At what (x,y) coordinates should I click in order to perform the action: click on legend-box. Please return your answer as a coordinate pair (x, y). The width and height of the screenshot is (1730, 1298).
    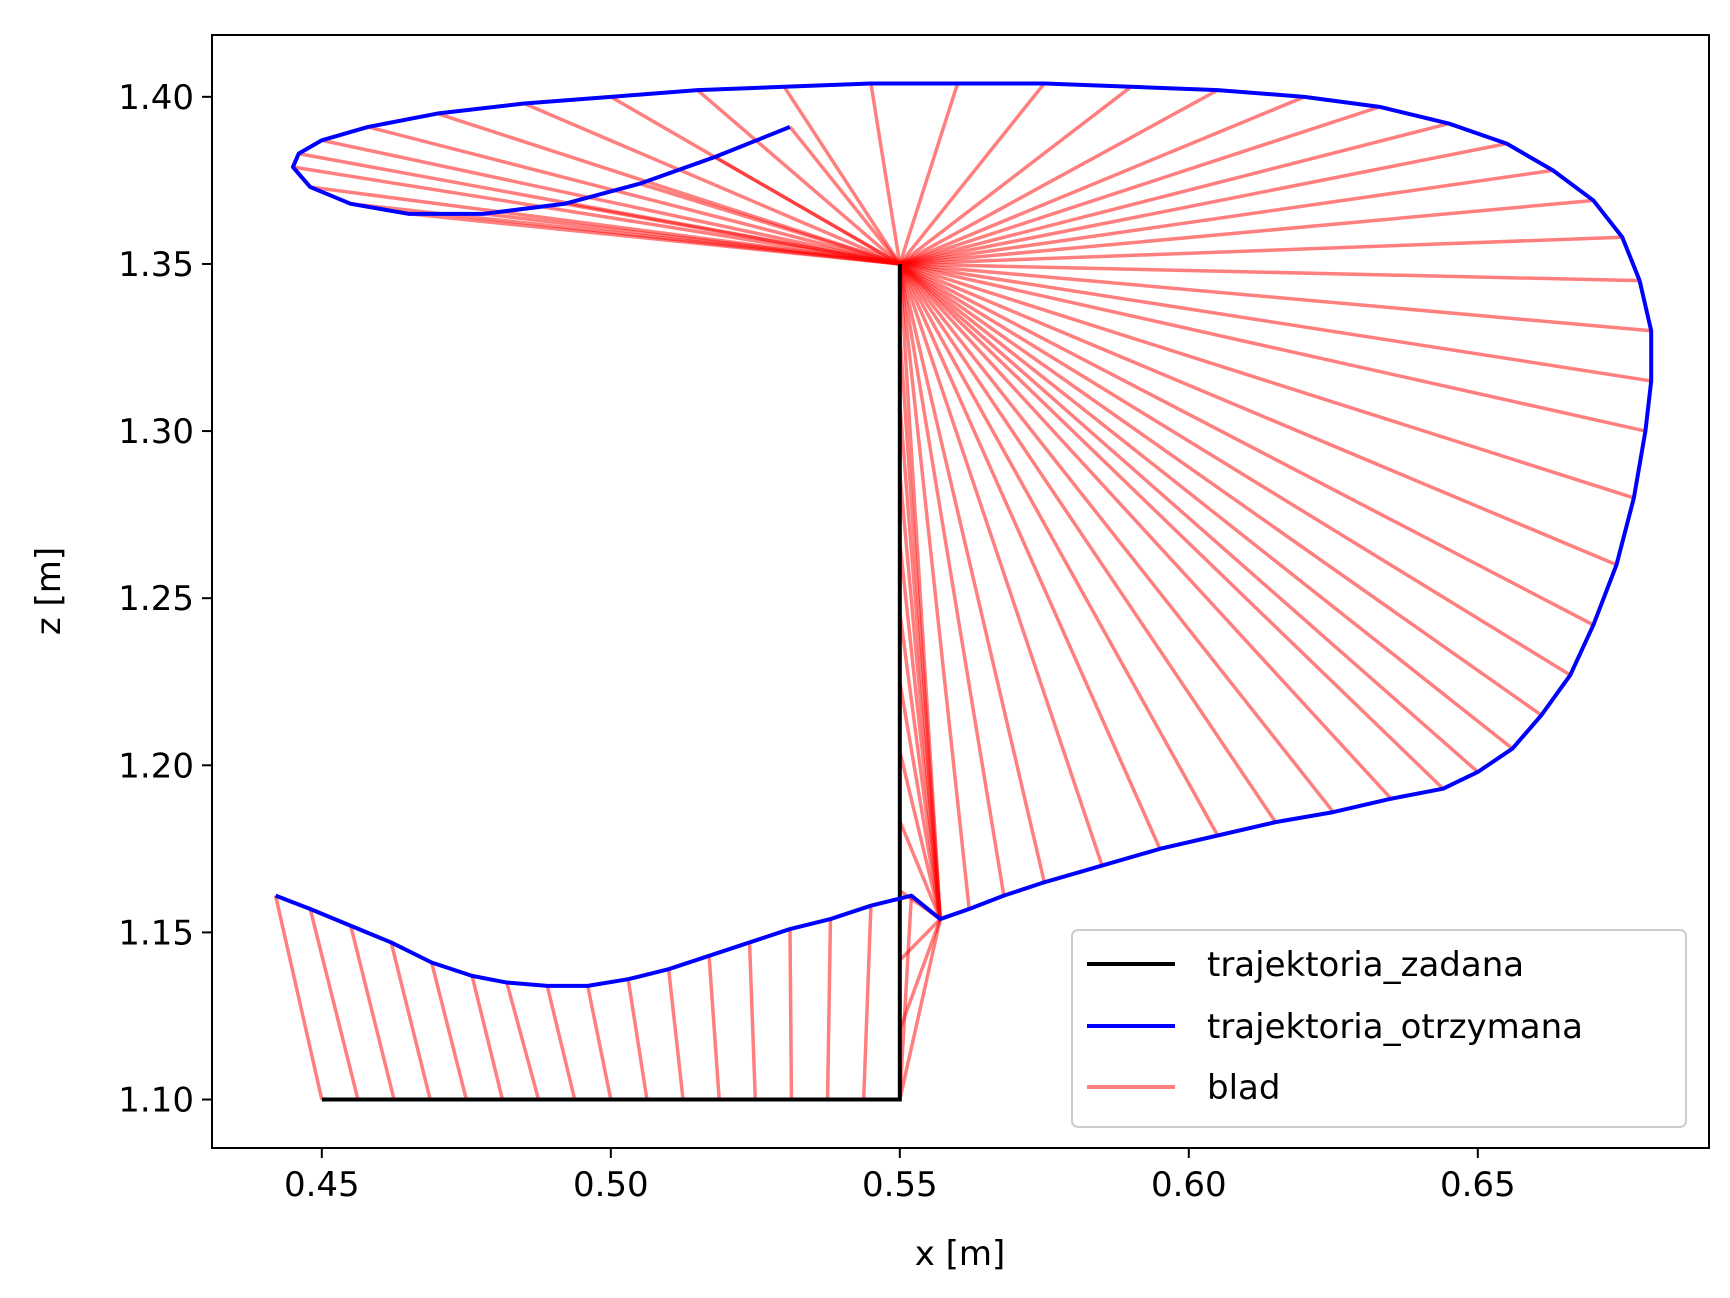
    Looking at the image, I should click on (1379, 1028).